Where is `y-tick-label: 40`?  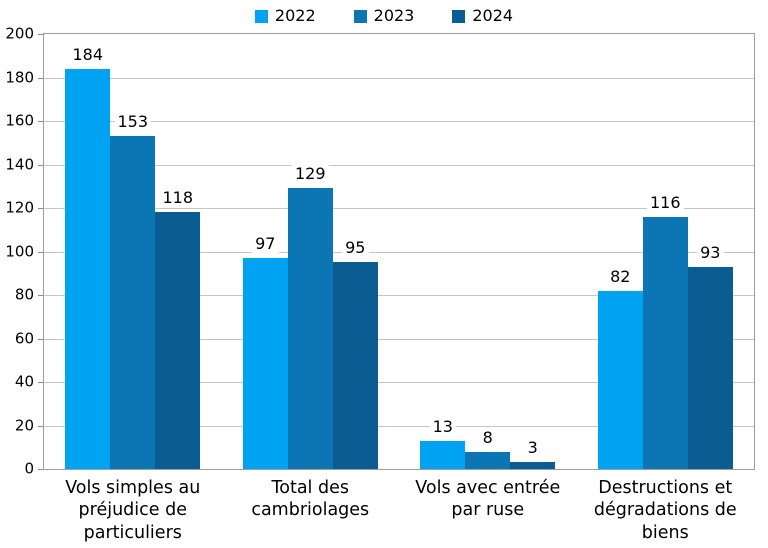
y-tick-label: 40 is located at coordinates (24, 381).